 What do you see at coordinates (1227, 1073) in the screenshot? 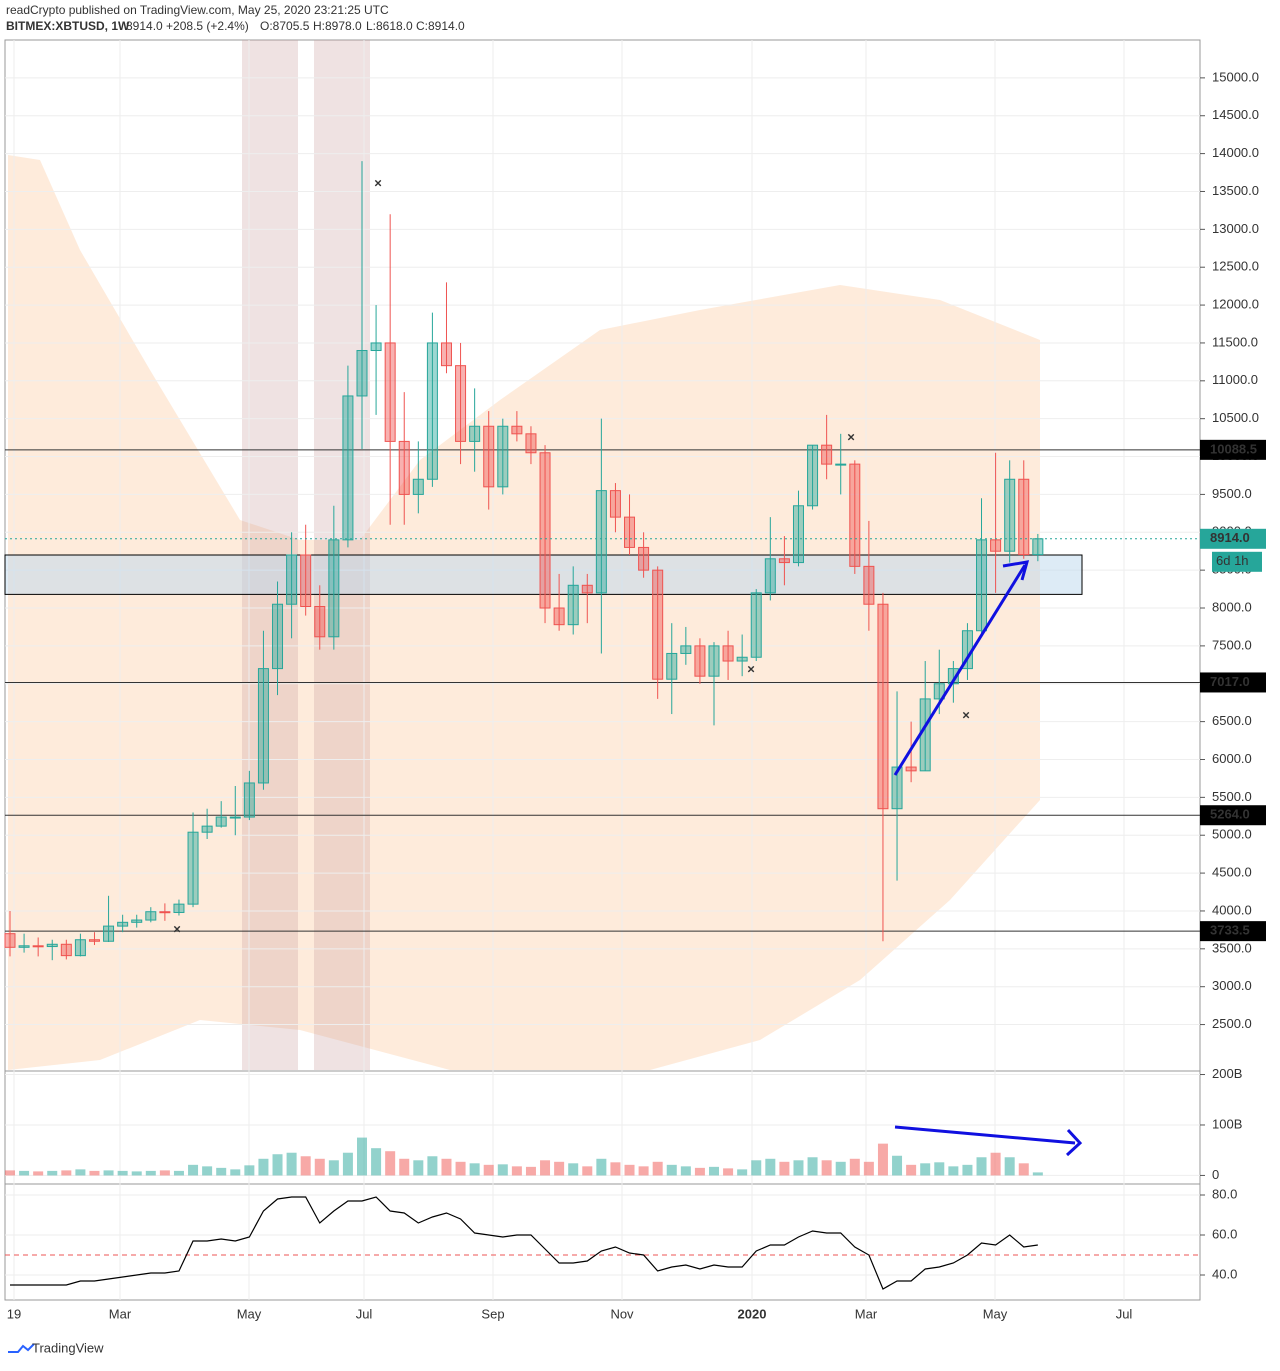
I see `volume-tick-label: 200B` at bounding box center [1227, 1073].